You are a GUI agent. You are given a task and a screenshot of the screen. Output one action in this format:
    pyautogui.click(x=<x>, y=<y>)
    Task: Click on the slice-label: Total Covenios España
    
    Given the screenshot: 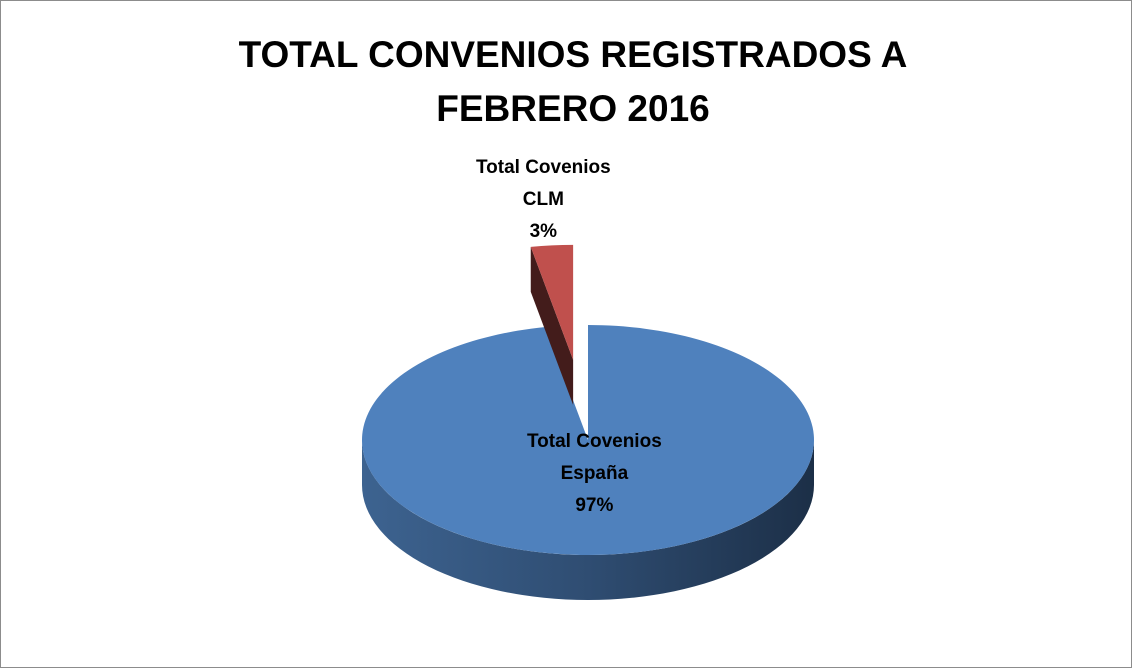 What is the action you would take?
    pyautogui.click(x=594, y=458)
    